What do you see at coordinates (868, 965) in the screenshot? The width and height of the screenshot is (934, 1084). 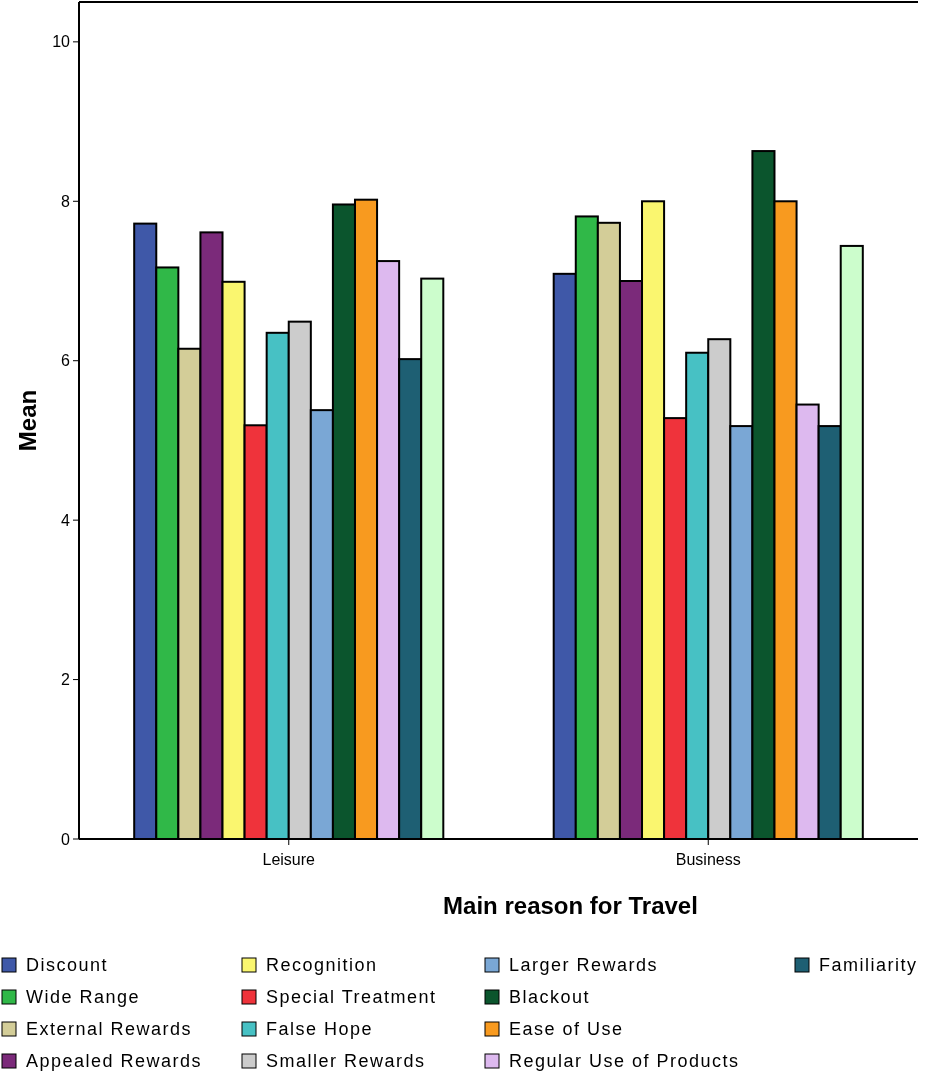 I see `legend-label: Familiarity` at bounding box center [868, 965].